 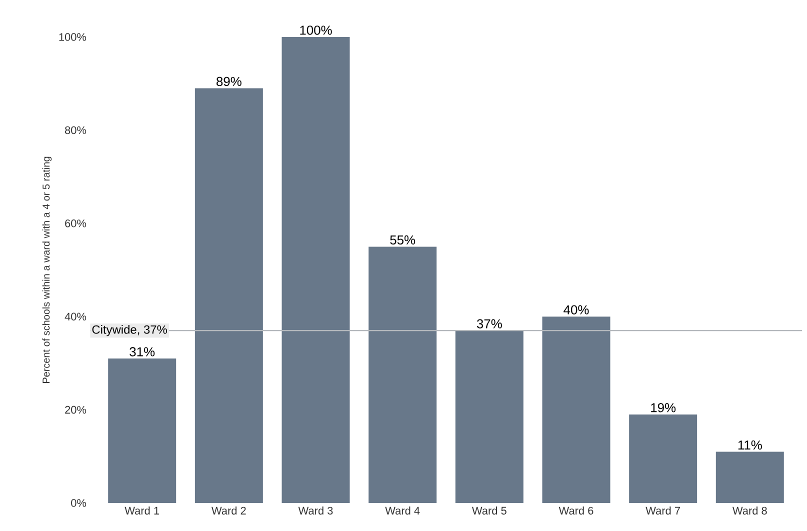 I want to click on x-tick-label: Ward 5, so click(x=489, y=510).